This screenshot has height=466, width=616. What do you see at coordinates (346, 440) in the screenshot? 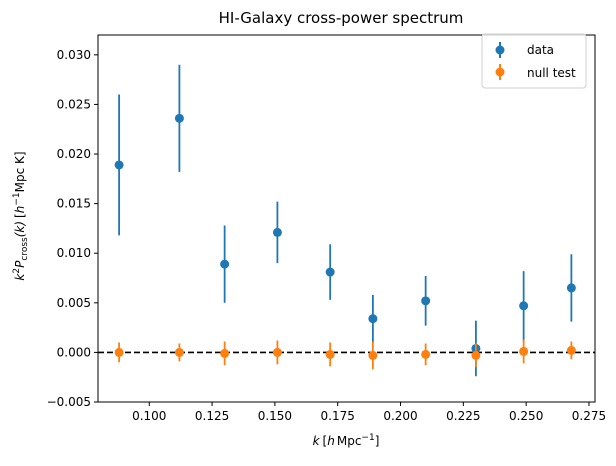
I see `x-axis-label: k [h Mpc−1]` at bounding box center [346, 440].